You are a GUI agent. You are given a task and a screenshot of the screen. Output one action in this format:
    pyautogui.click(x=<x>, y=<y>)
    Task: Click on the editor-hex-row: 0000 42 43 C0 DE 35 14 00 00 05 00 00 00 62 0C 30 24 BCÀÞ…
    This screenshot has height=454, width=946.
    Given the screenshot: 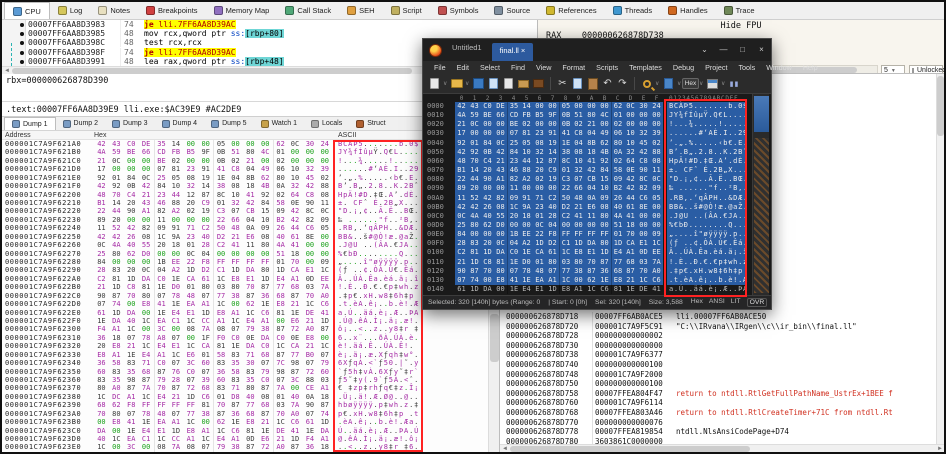 What is the action you would take?
    pyautogui.click(x=597, y=107)
    